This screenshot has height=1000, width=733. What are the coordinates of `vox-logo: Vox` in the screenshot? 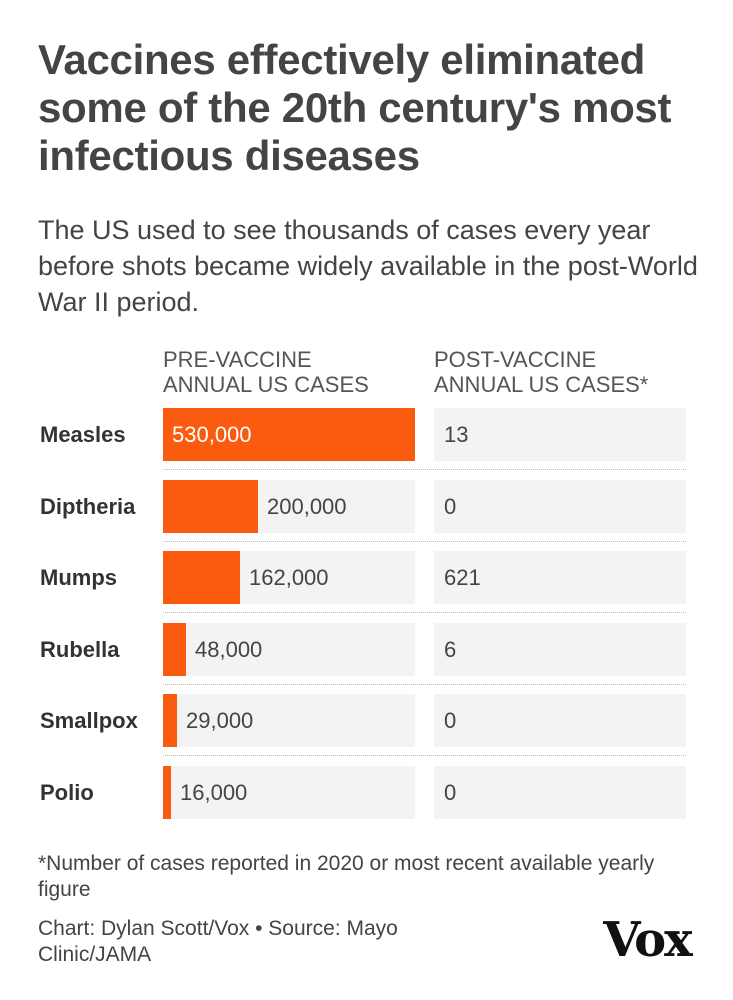 It's located at (648, 940).